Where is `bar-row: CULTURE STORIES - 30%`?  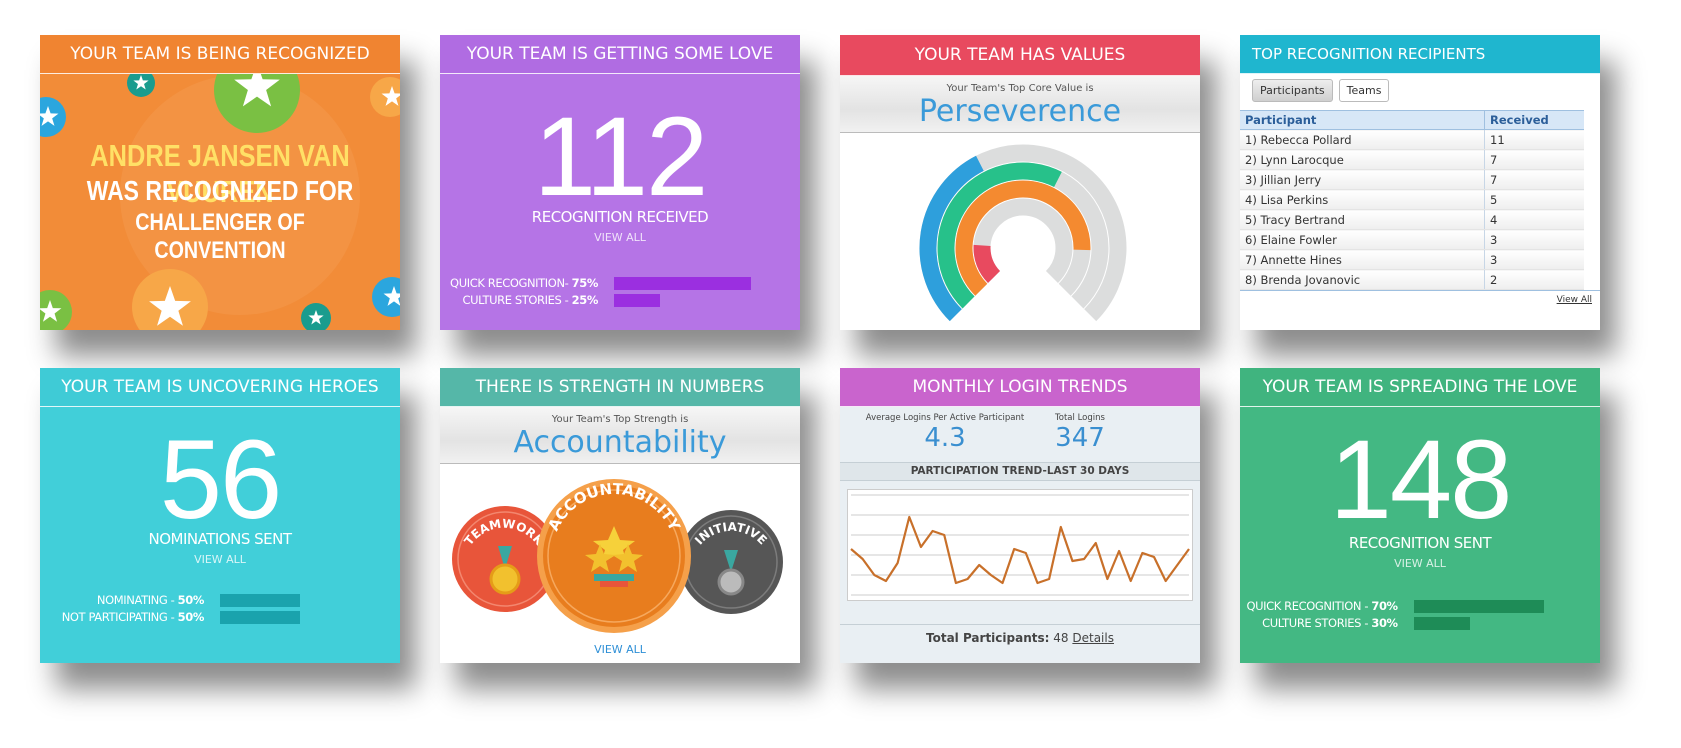 bar-row: CULTURE STORIES - 30% is located at coordinates (1420, 623).